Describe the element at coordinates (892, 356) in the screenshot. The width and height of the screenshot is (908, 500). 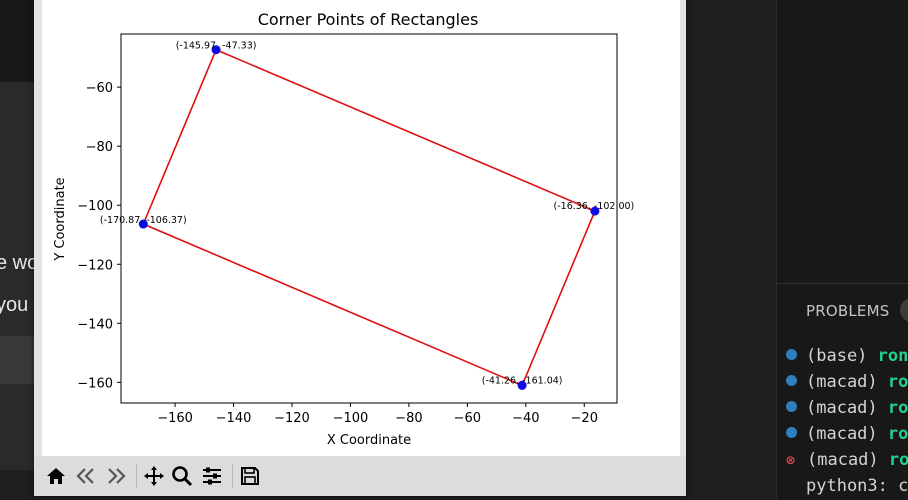
I see `user-name: ron` at that location.